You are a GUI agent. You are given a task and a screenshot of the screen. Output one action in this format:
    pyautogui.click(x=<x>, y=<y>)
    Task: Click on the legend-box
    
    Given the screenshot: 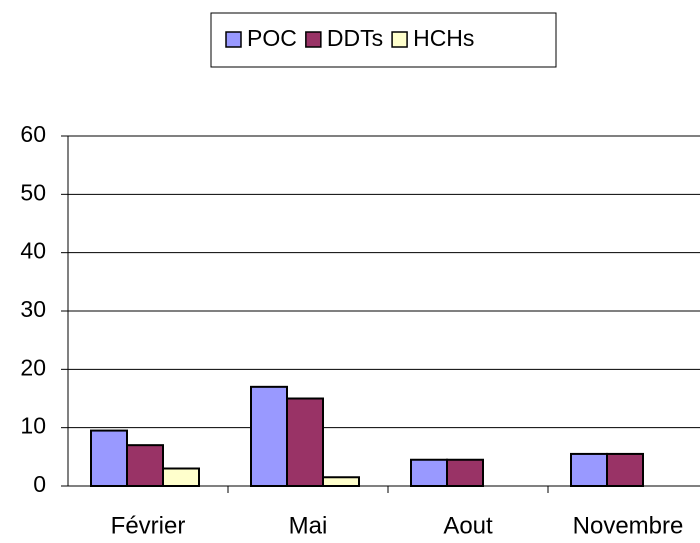 What is the action you would take?
    pyautogui.click(x=383, y=40)
    